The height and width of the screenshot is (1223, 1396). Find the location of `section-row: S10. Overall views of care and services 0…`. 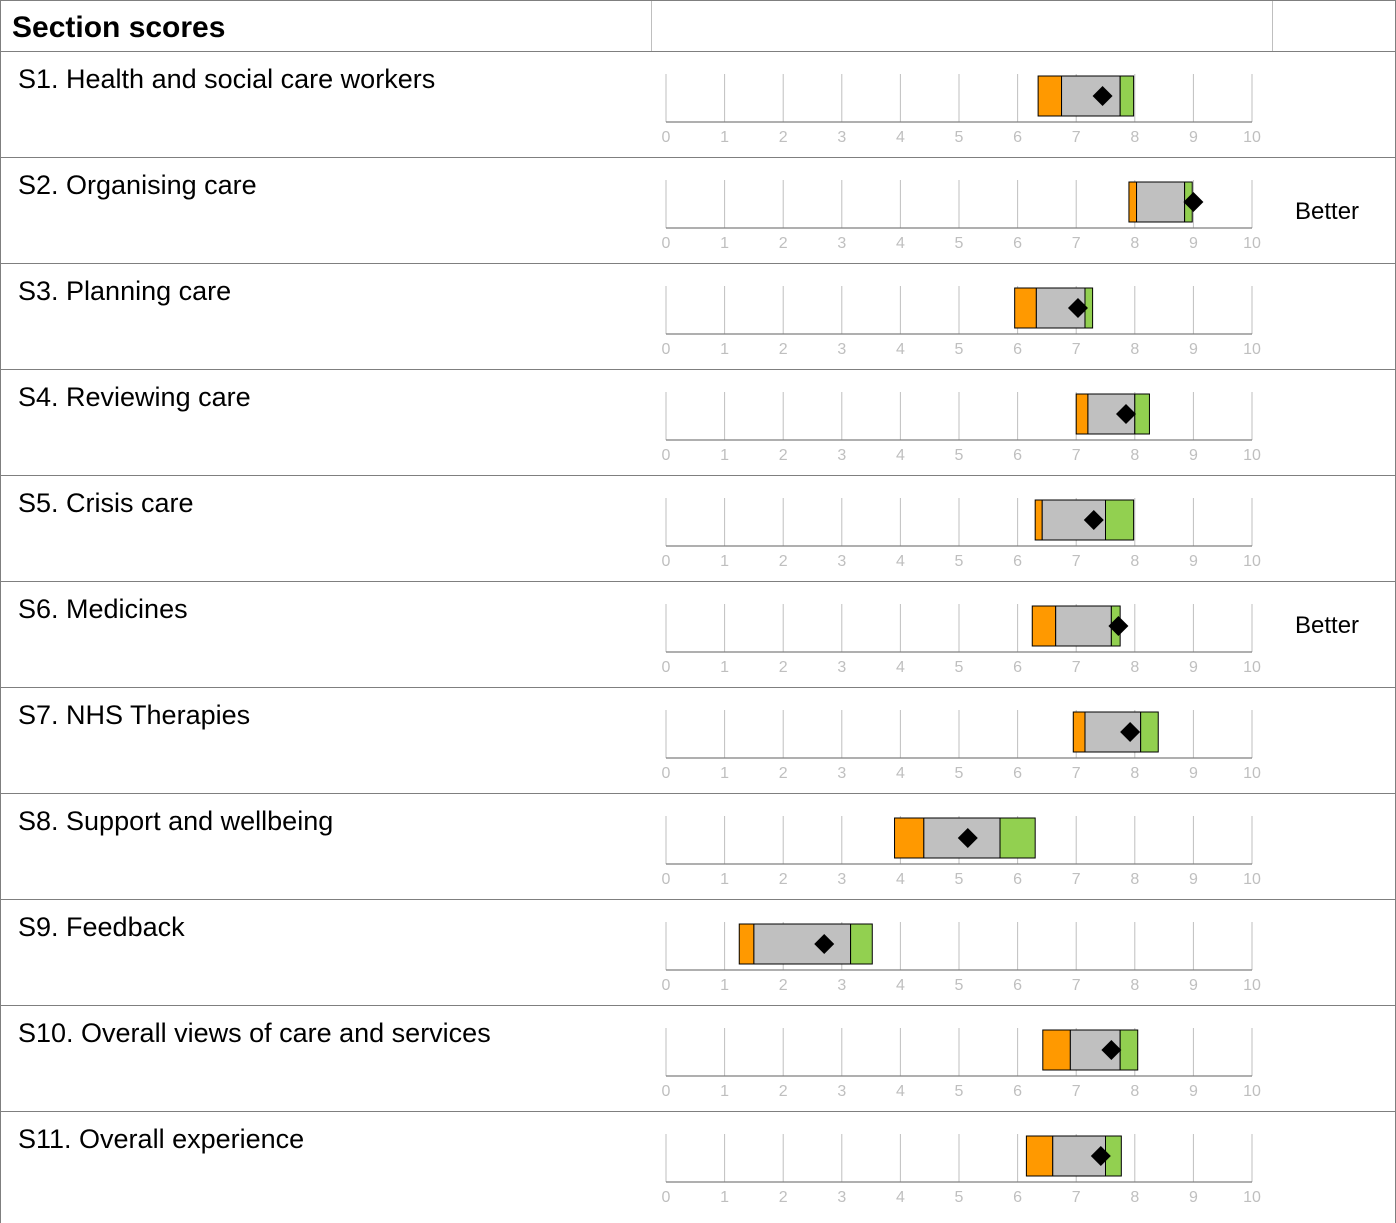

section-row: S10. Overall views of care and services 0… is located at coordinates (698, 1058).